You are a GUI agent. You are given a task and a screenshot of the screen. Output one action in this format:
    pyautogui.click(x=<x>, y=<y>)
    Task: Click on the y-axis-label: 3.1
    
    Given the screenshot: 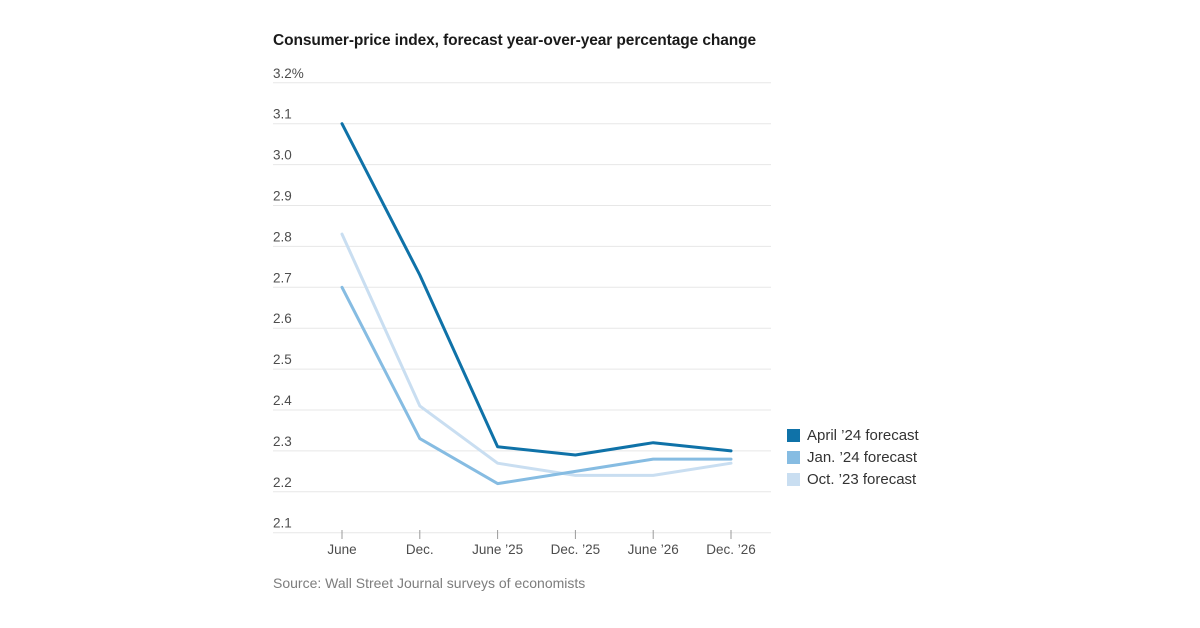 What is the action you would take?
    pyautogui.click(x=282, y=114)
    